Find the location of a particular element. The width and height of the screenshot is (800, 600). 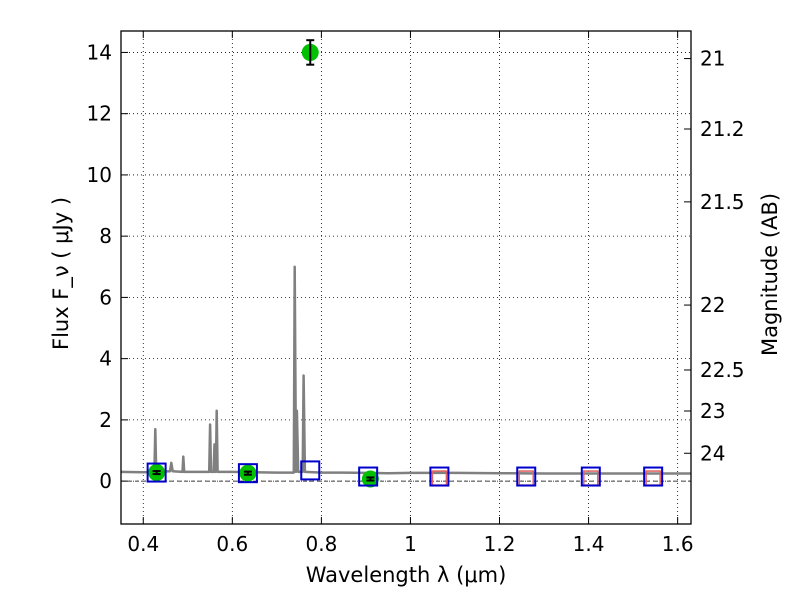

x-tick-label: 1.4 is located at coordinates (589, 544).